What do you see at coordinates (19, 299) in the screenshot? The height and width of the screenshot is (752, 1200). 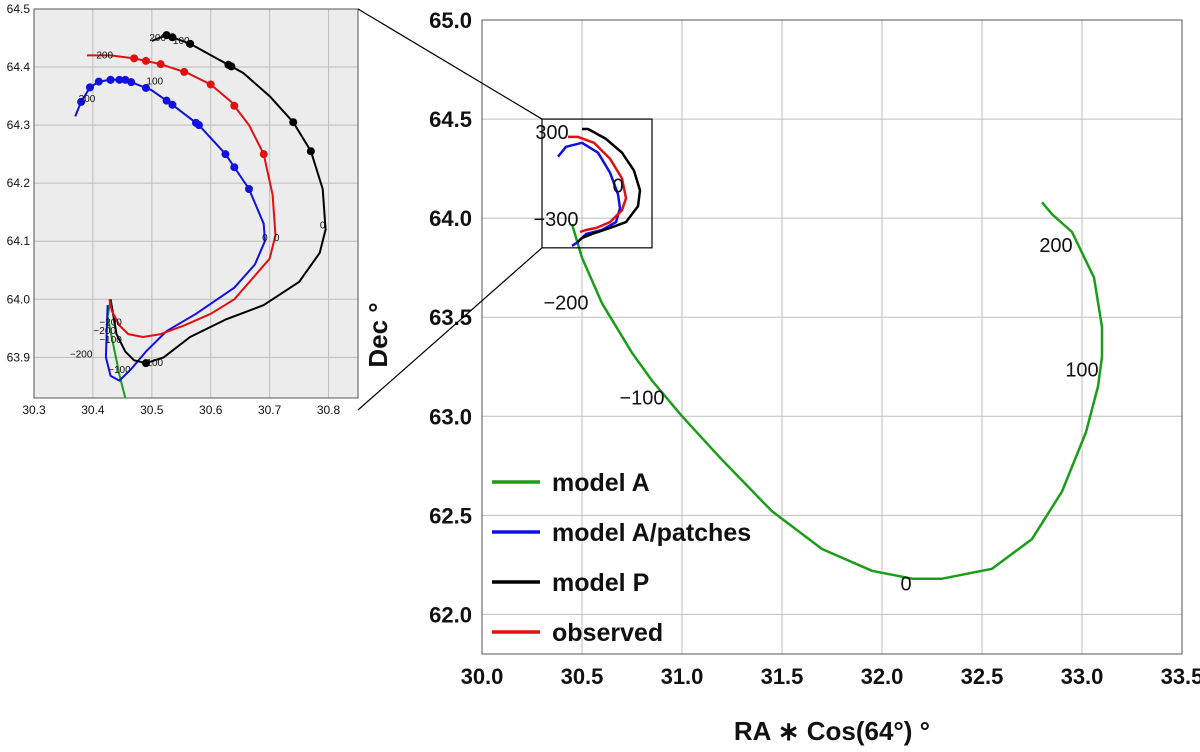 I see `inset-y-tick-label: 64.0` at bounding box center [19, 299].